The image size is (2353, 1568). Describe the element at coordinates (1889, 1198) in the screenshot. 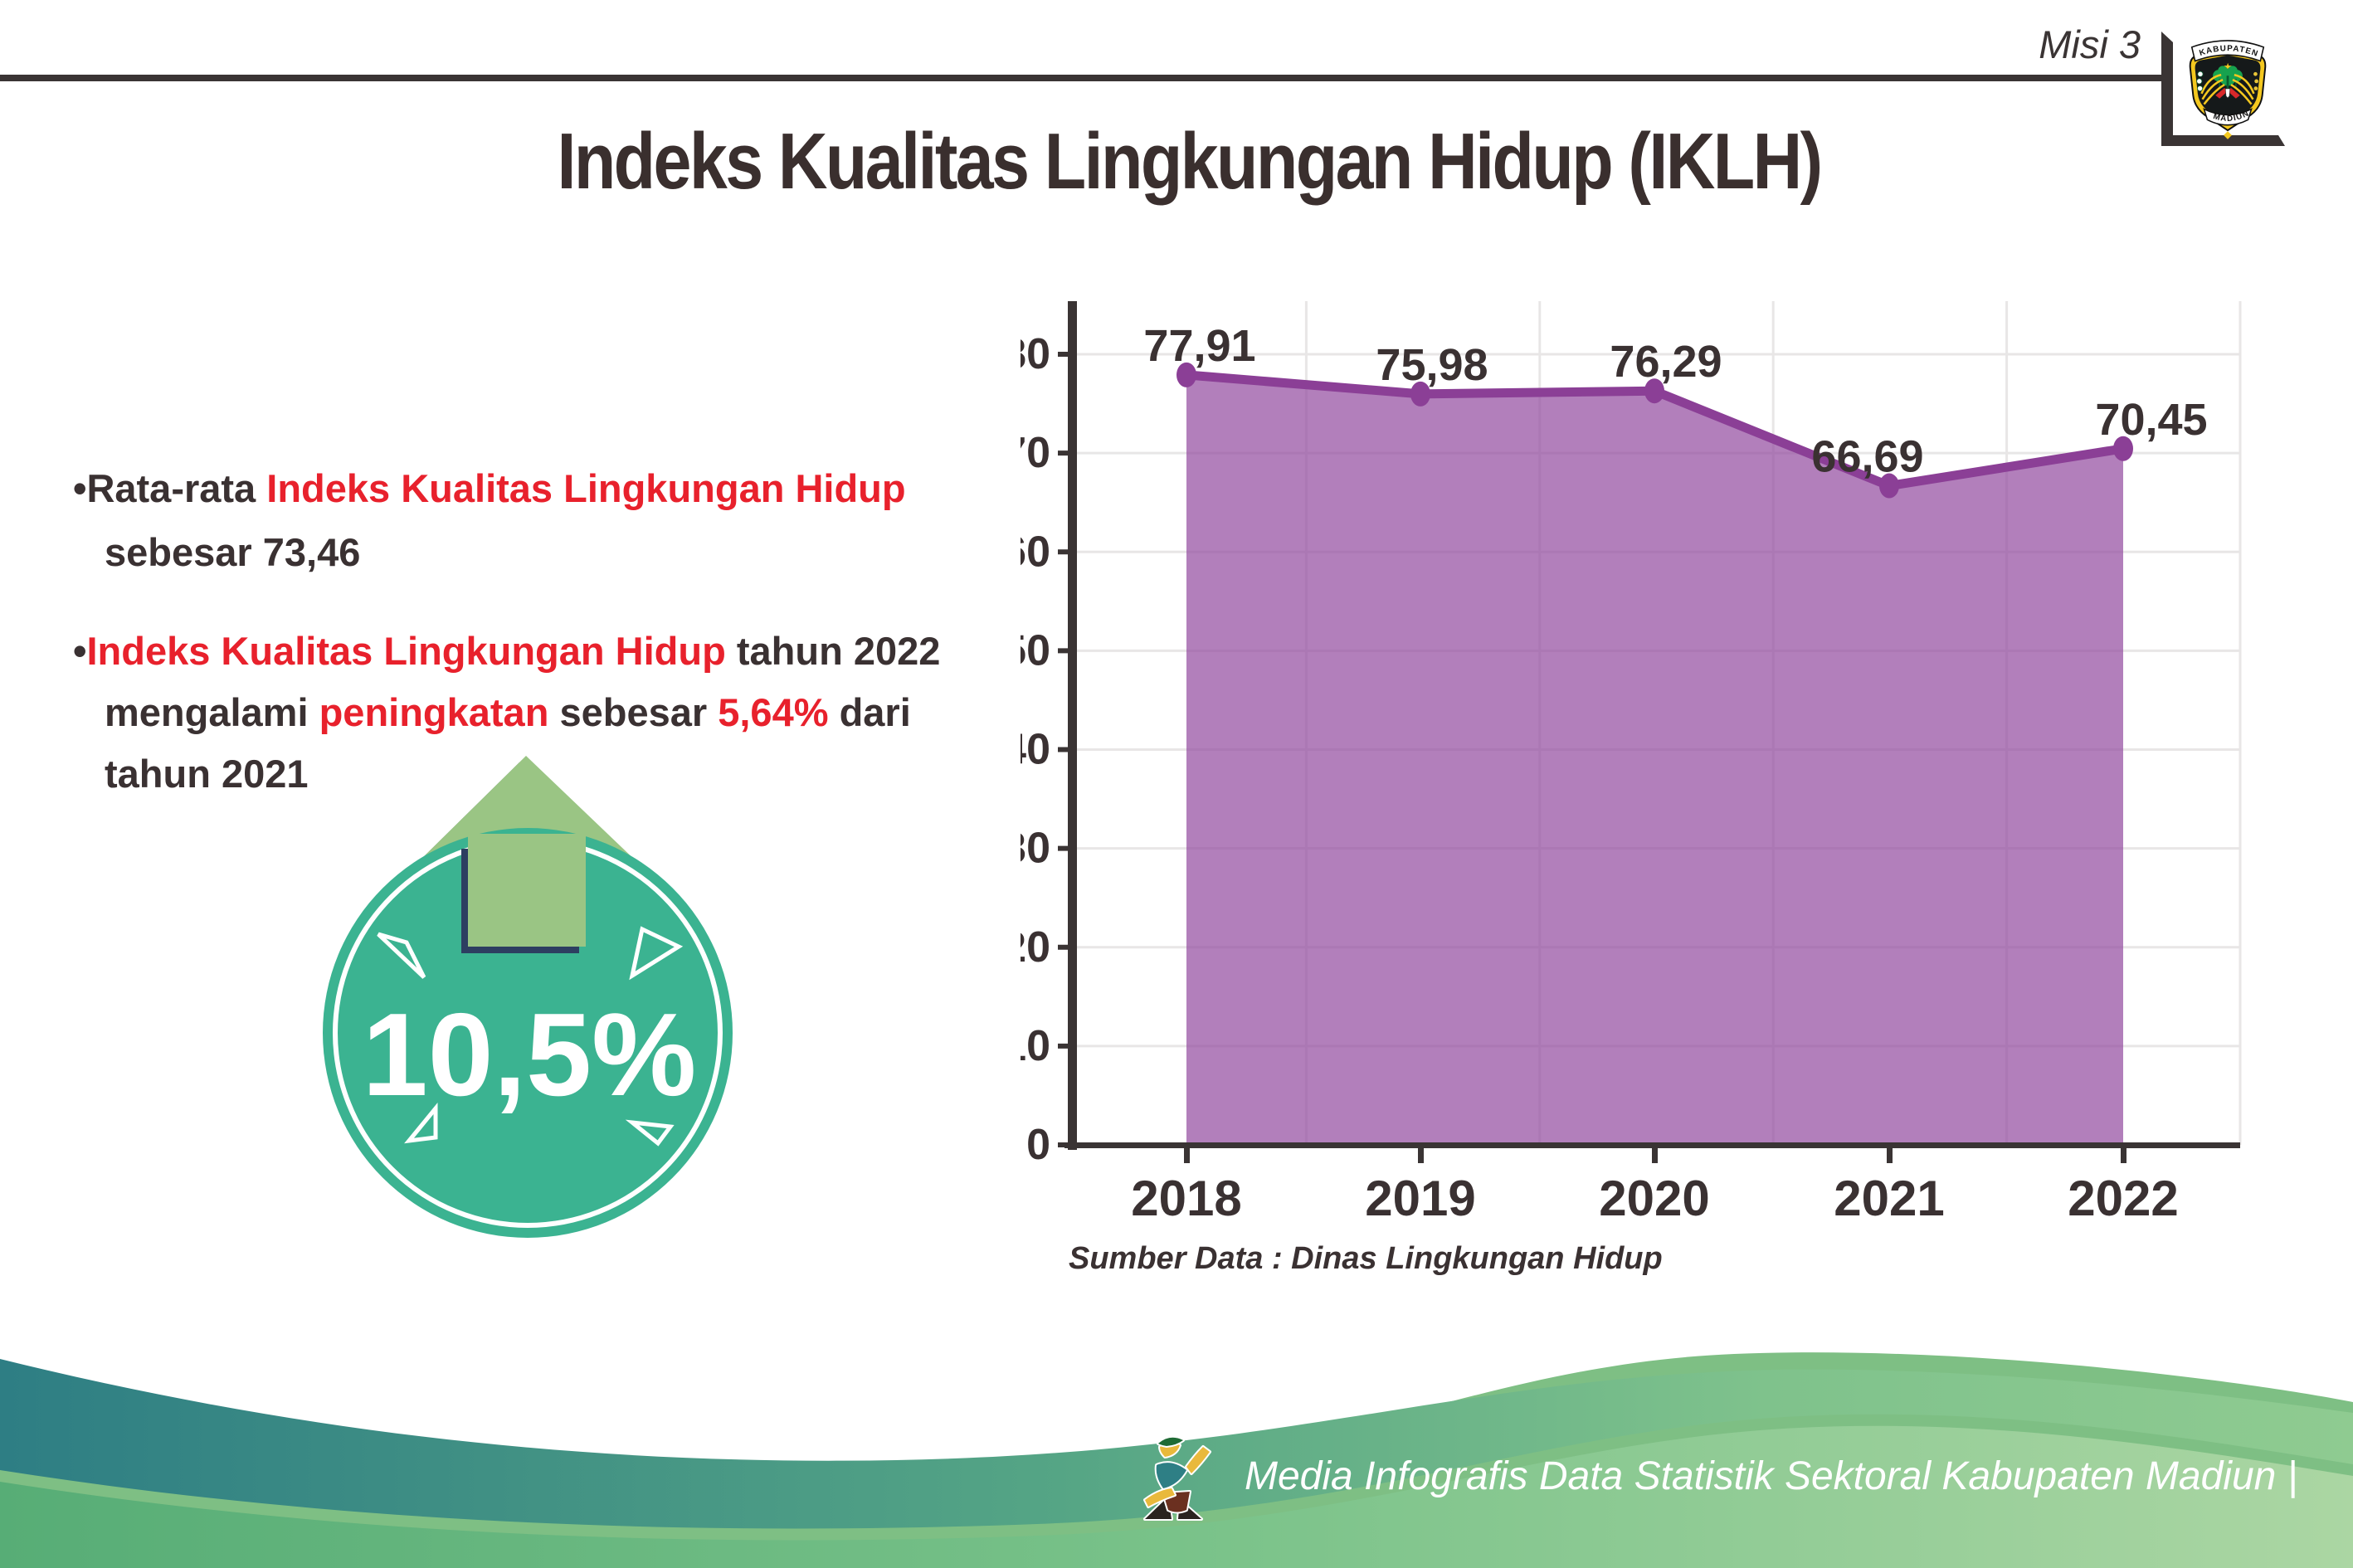

I see `x-tick-label: 2021` at that location.